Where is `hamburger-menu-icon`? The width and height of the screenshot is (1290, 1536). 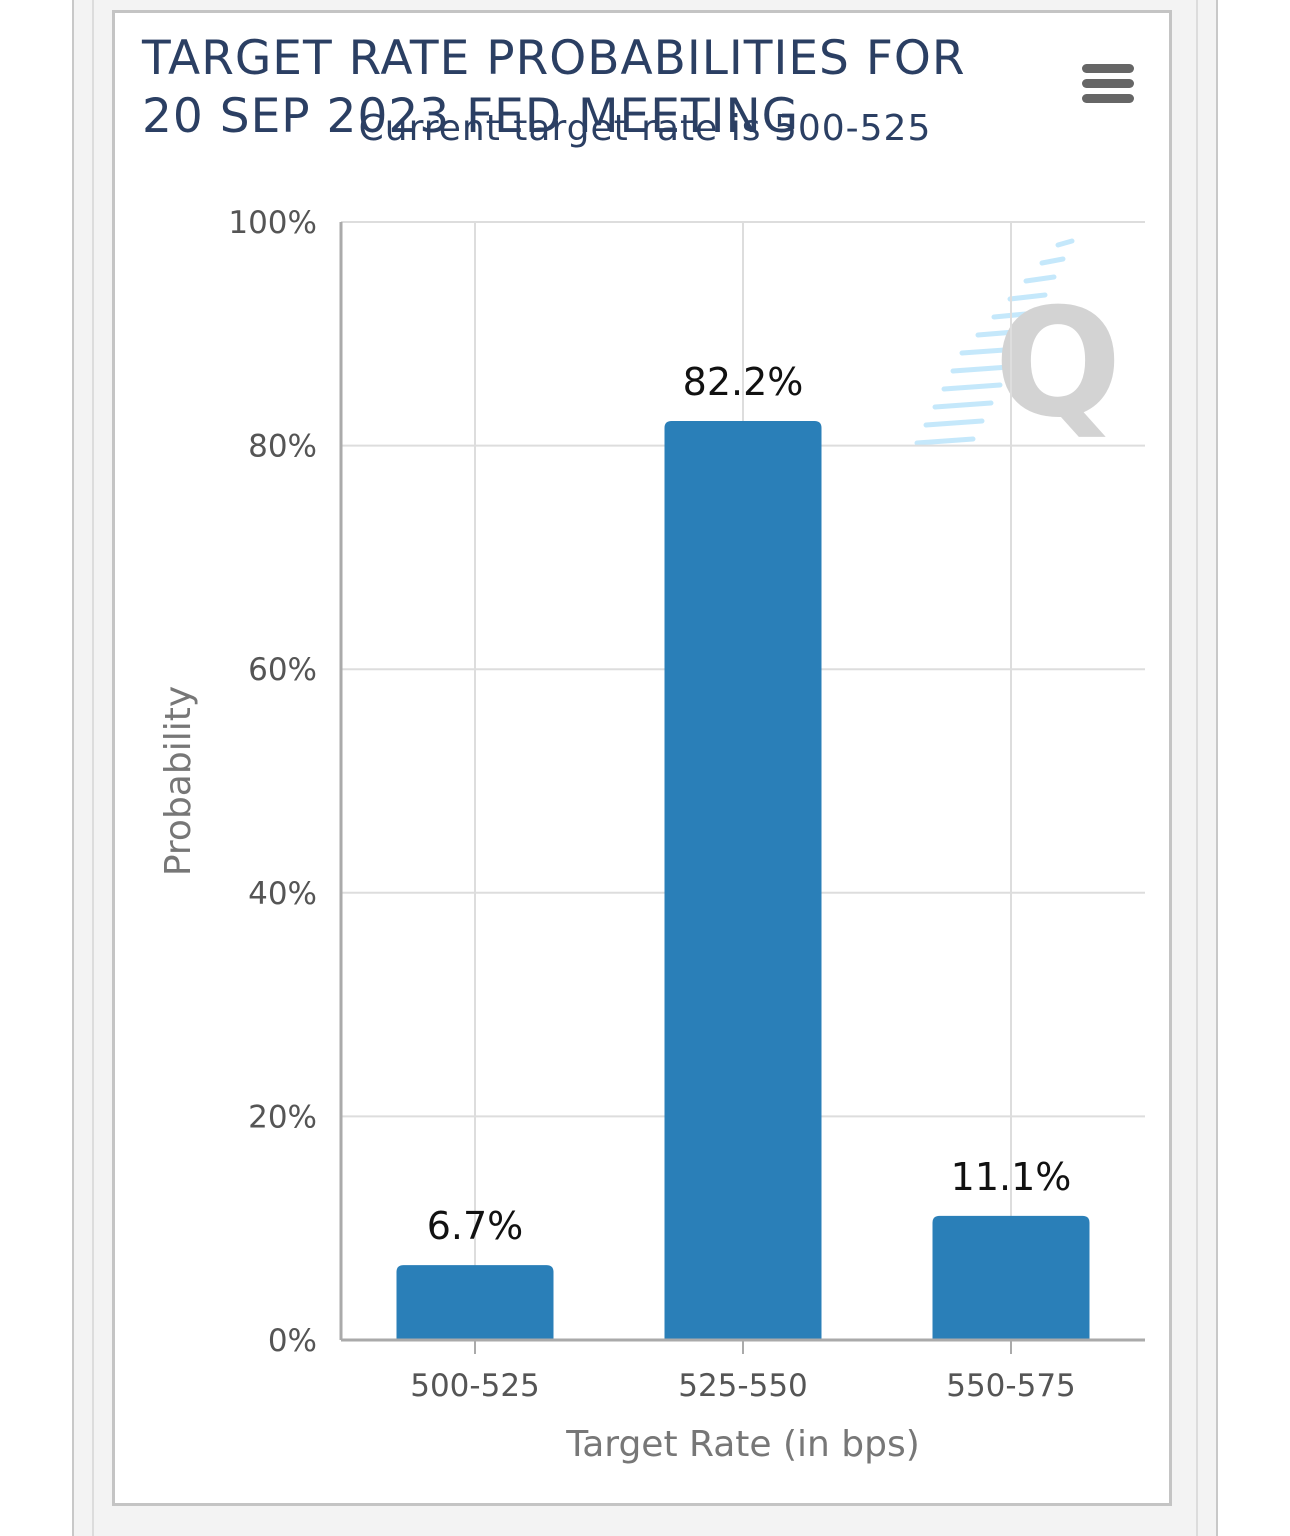 hamburger-menu-icon is located at coordinates (1108, 84).